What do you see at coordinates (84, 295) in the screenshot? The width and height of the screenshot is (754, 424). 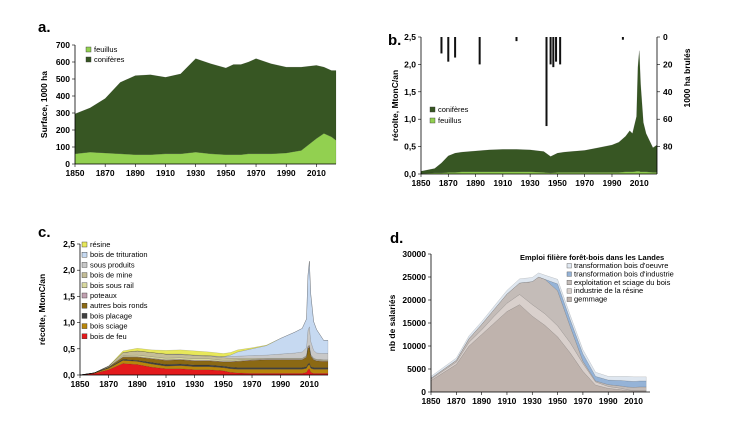 I see `legend-swatch-poteaux` at bounding box center [84, 295].